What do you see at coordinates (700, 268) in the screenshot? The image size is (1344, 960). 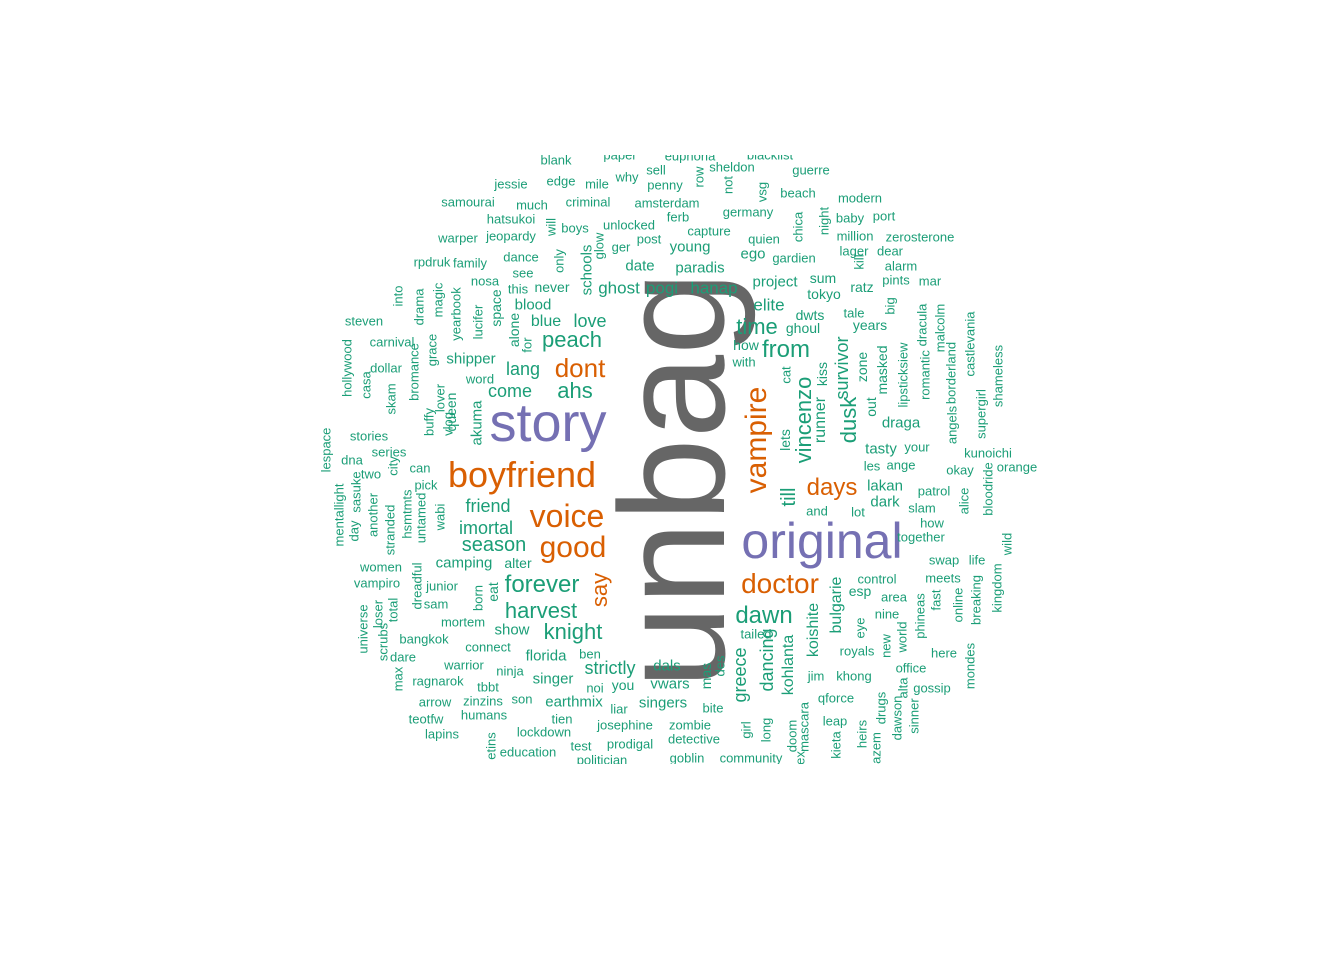 I see `word-paradis: paradis` at bounding box center [700, 268].